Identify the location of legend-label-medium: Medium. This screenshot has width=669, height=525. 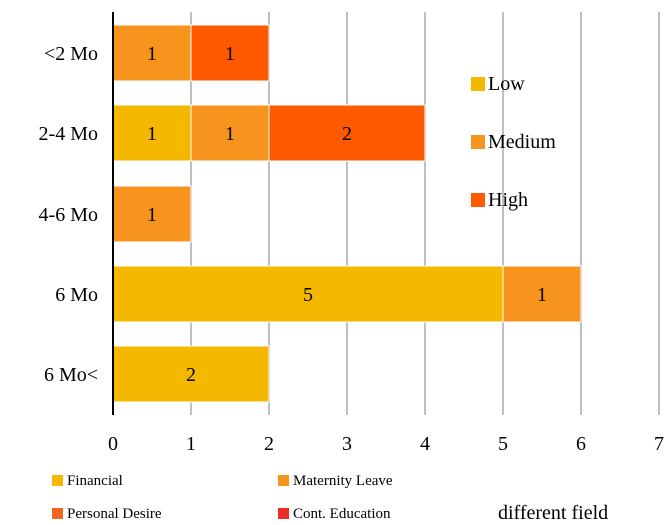
(522, 142).